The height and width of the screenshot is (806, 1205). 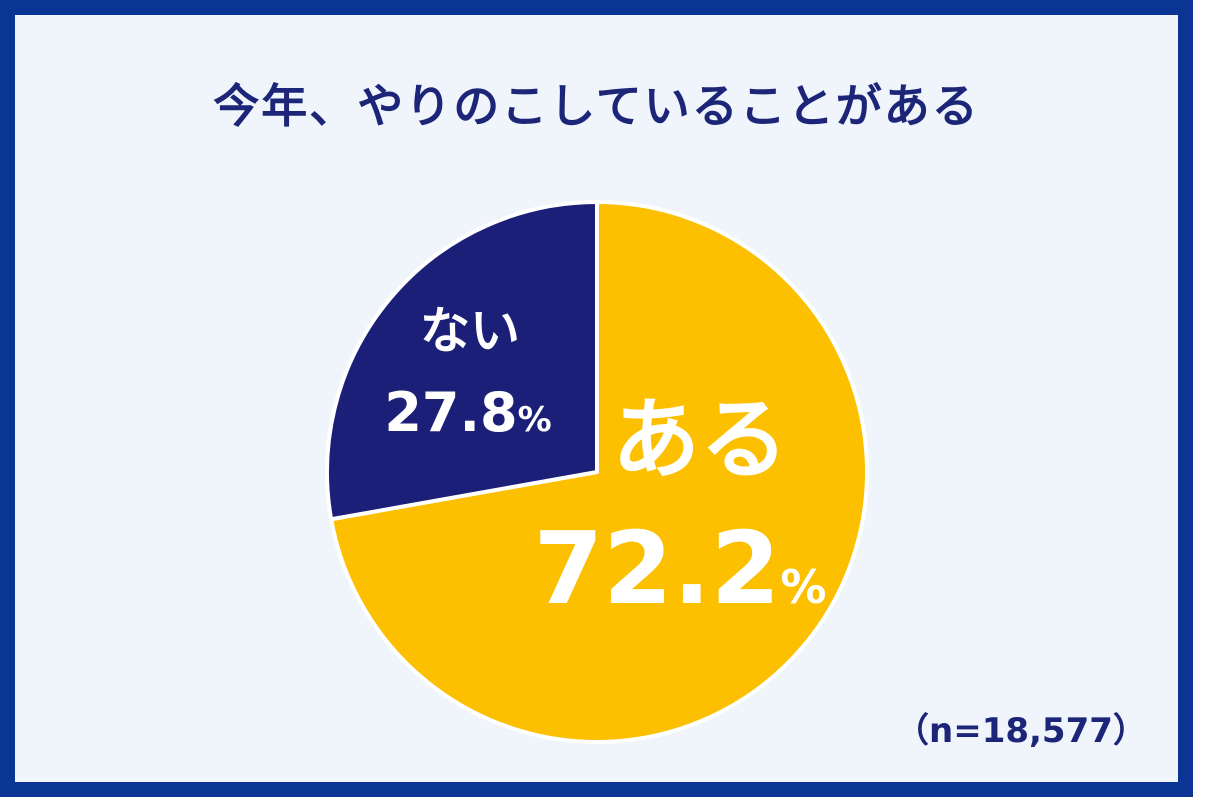 I want to click on sample-size-label: （n=18,577）, so click(x=1021, y=731).